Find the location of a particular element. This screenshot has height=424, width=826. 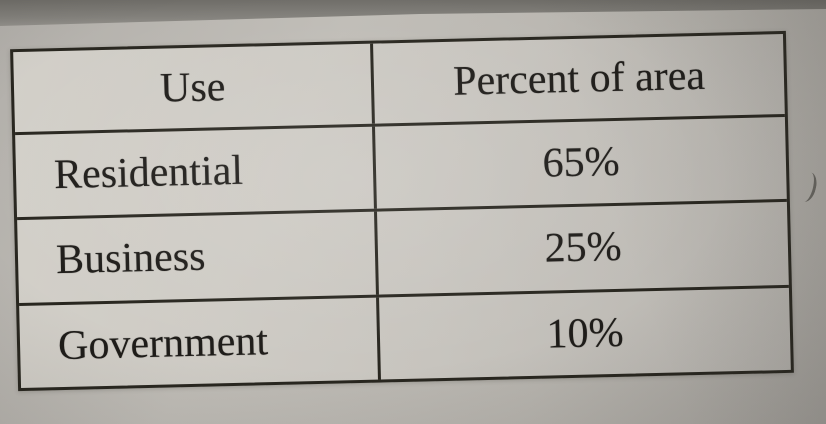

stray-pen-mark is located at coordinates (807, 187).